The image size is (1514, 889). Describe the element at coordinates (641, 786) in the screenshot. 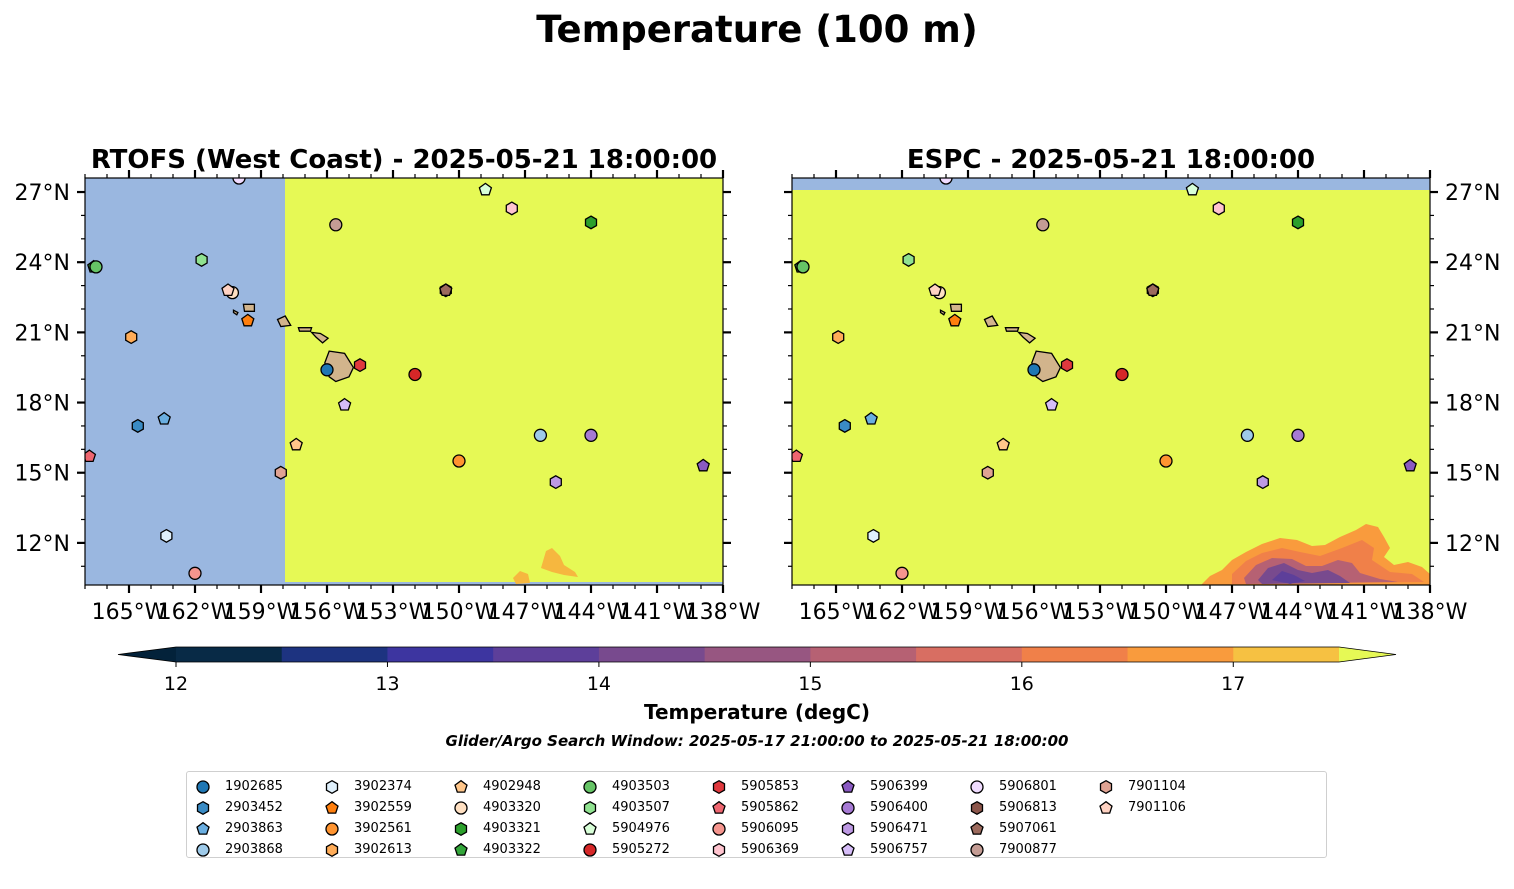

I see `legend-label: 4903503` at that location.